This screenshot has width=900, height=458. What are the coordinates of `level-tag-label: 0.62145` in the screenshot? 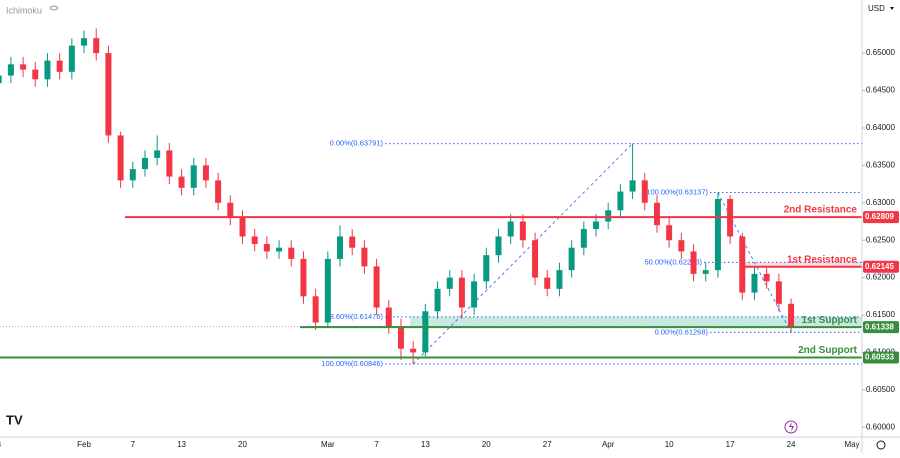 It's located at (879, 266).